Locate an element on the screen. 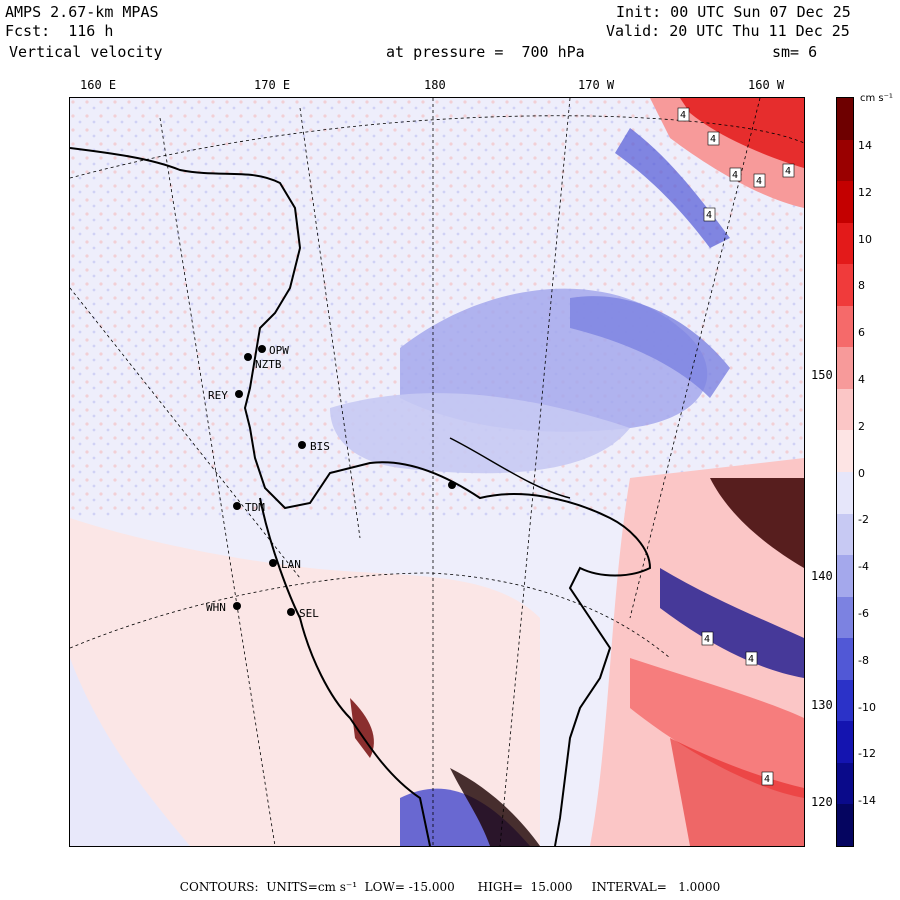 The image size is (900, 900). dark-mountains is located at coordinates (495, 807).